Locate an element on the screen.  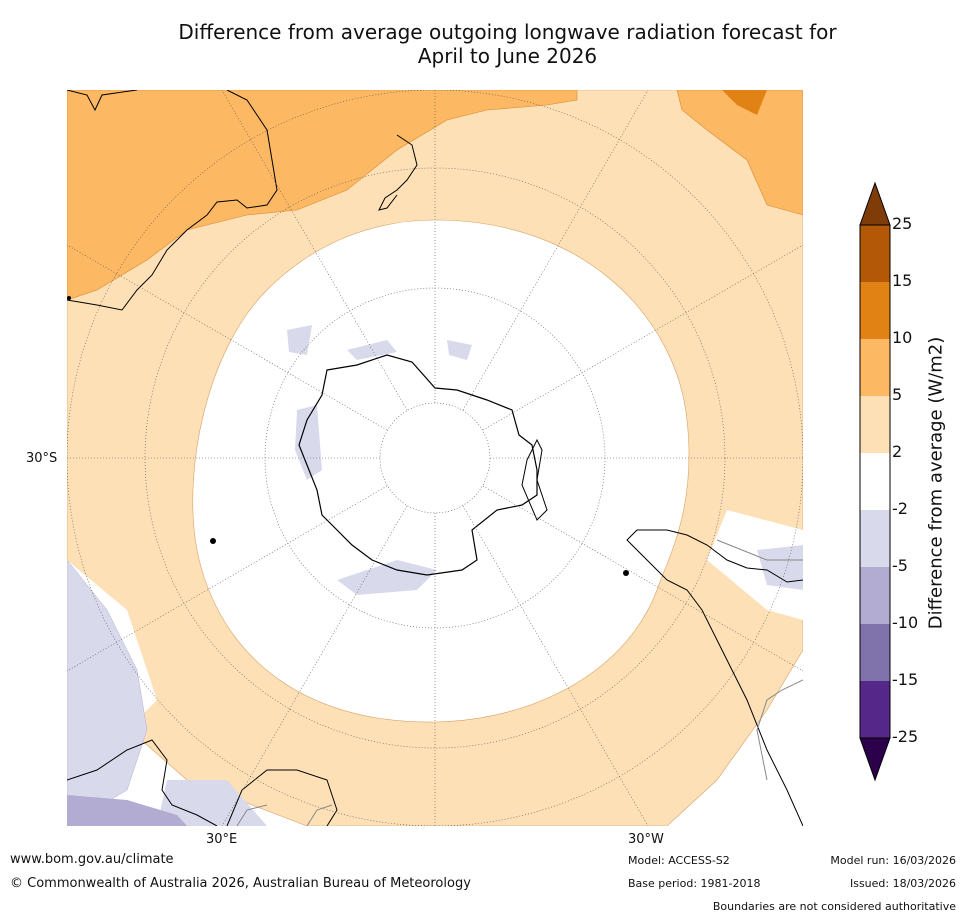
colorbar-m25-m15 is located at coordinates (875, 709).